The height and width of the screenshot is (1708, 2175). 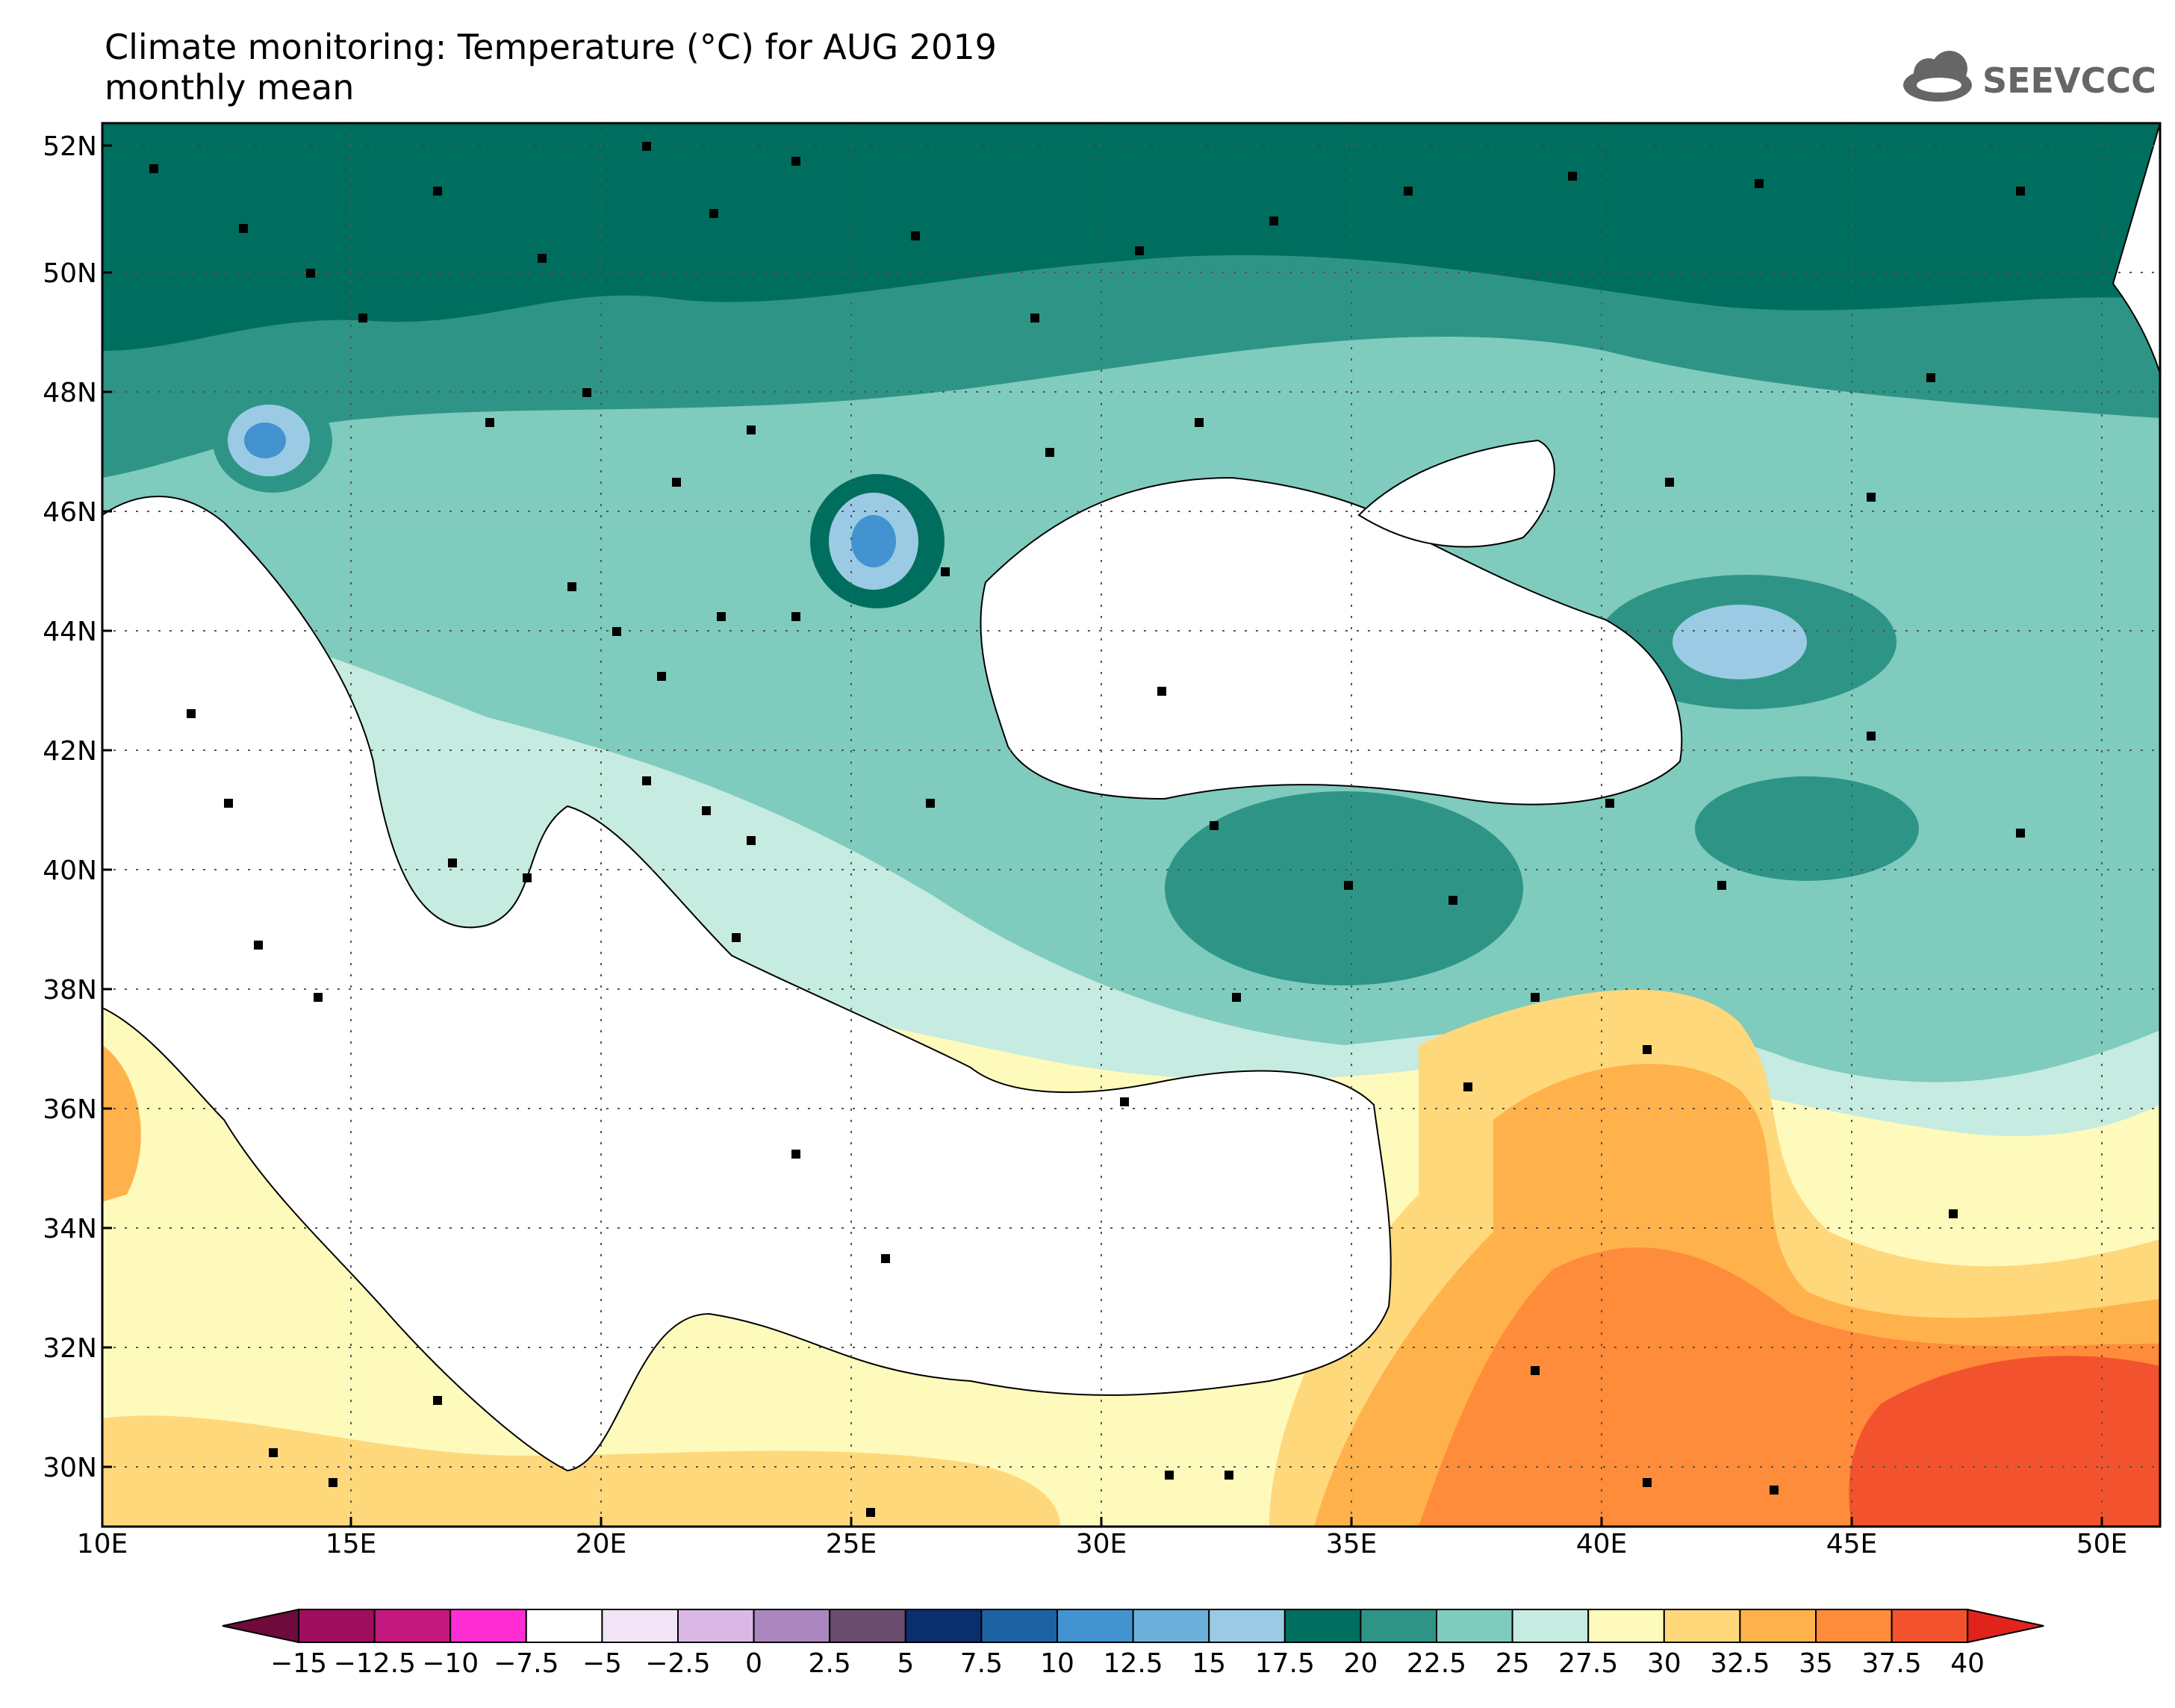 What do you see at coordinates (1360, 1663) in the screenshot?
I see `colorbar-tick-label: 20` at bounding box center [1360, 1663].